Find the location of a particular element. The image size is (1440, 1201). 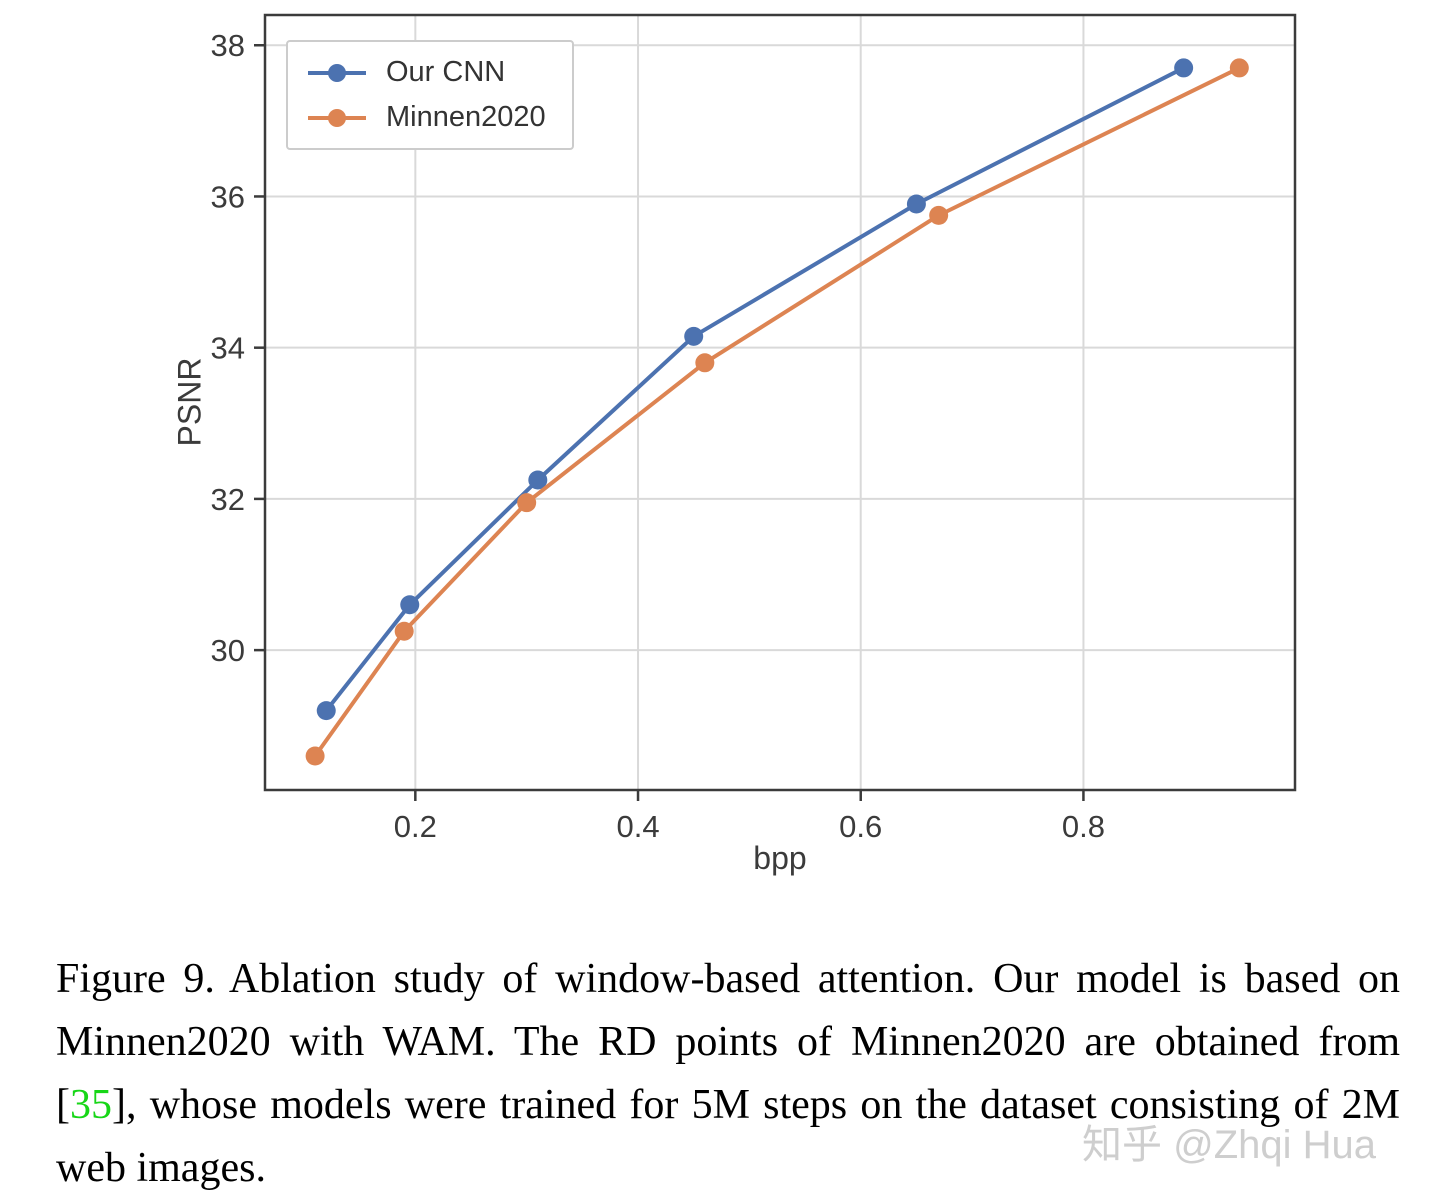

legend-item-our-cnn: Our CNN is located at coordinates (426, 72).